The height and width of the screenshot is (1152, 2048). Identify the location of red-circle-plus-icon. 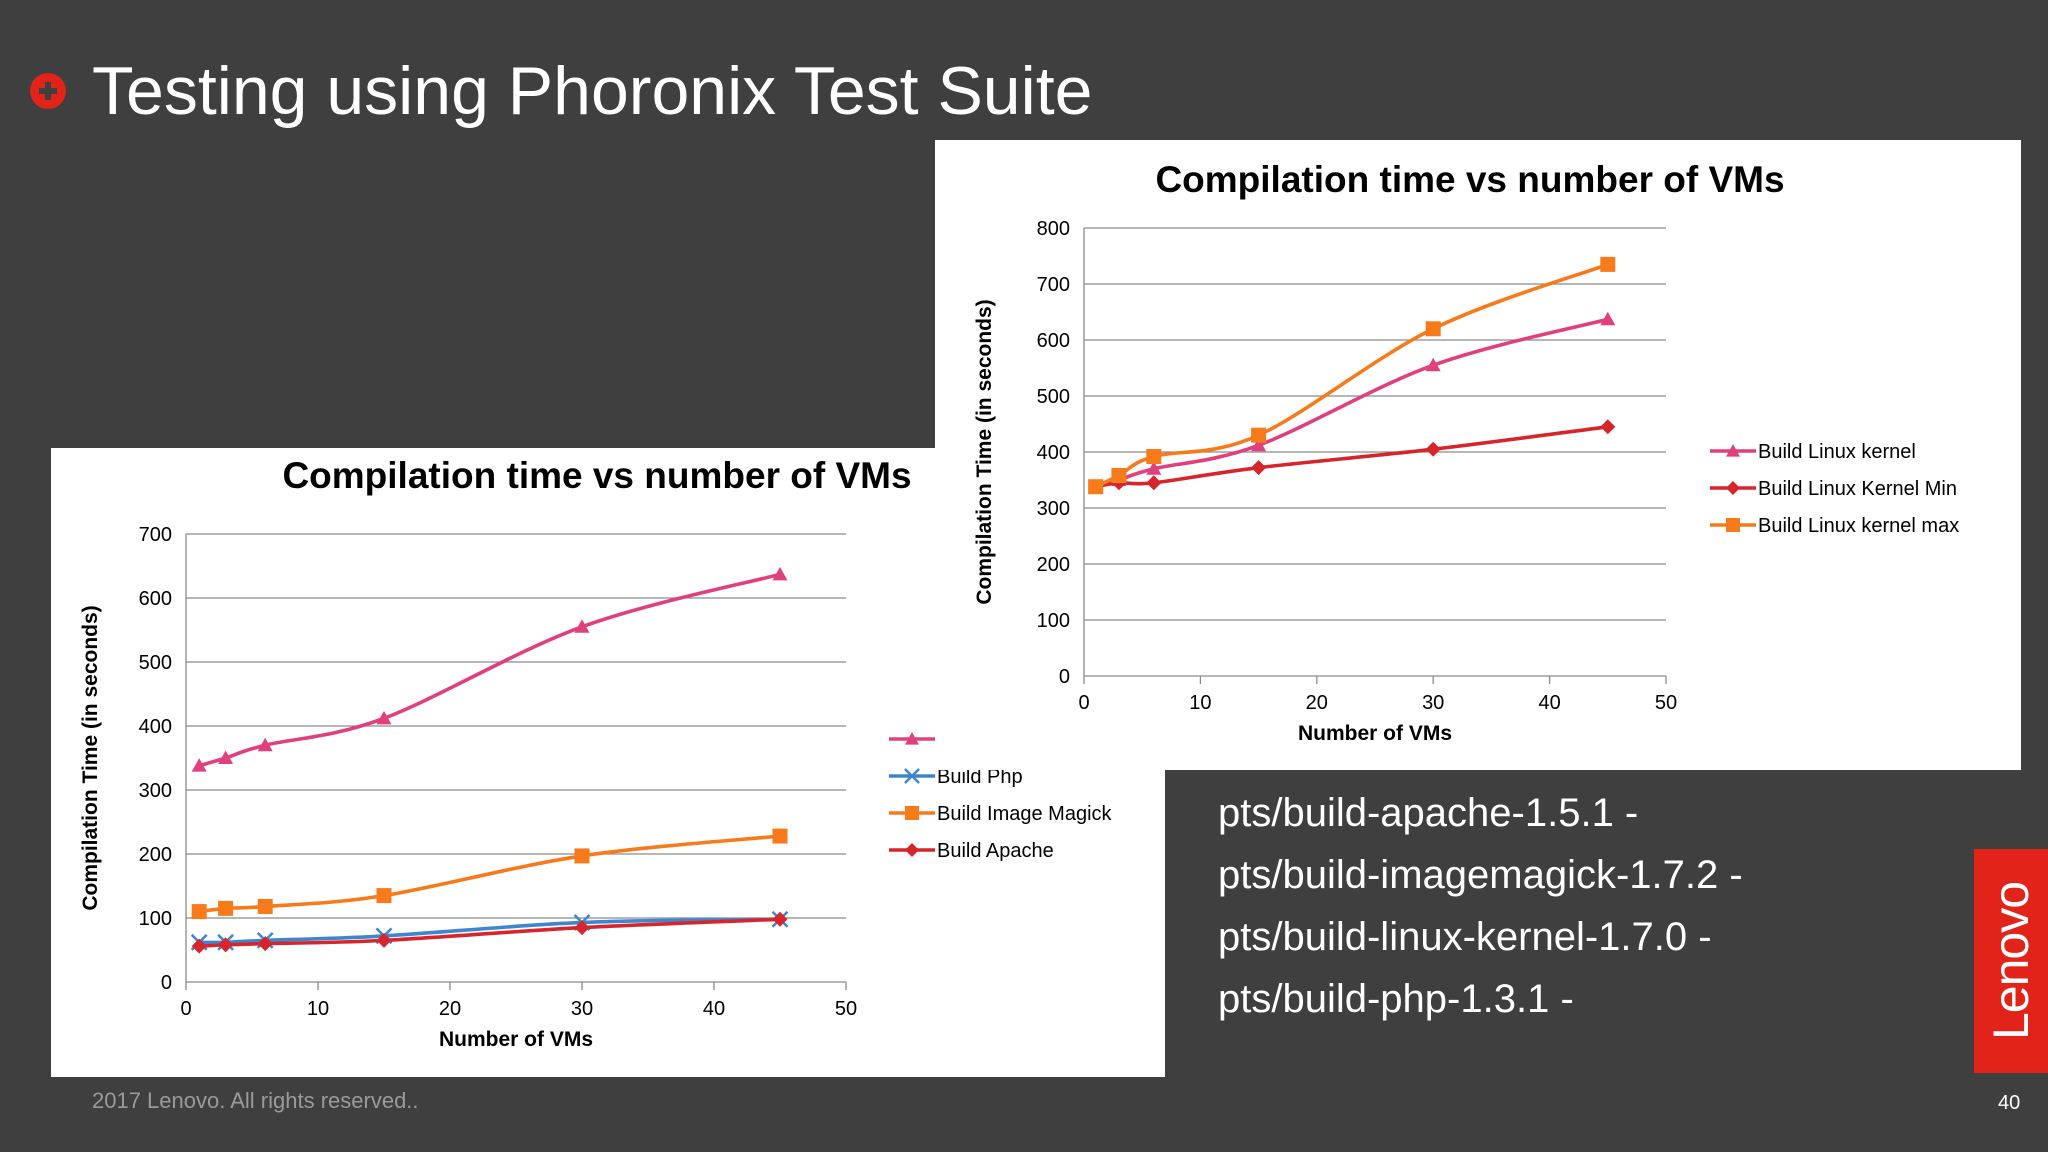
(48, 91).